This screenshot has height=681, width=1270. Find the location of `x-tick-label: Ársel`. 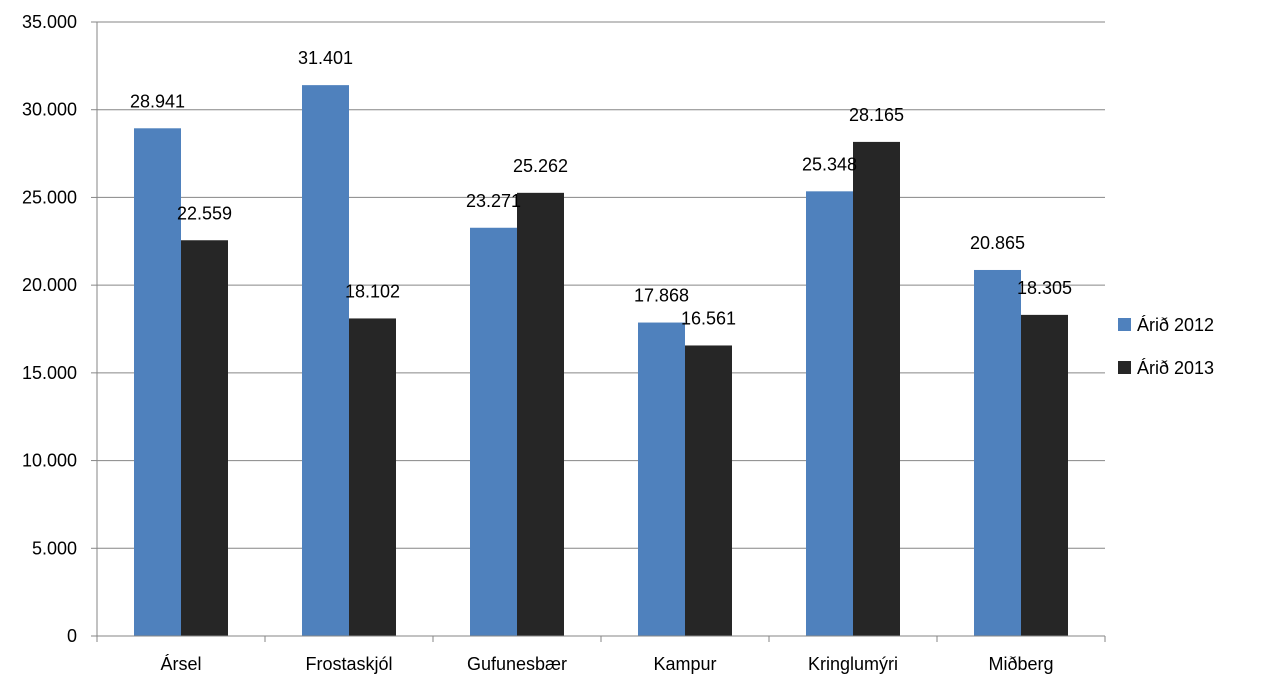

x-tick-label: Ársel is located at coordinates (180, 664).